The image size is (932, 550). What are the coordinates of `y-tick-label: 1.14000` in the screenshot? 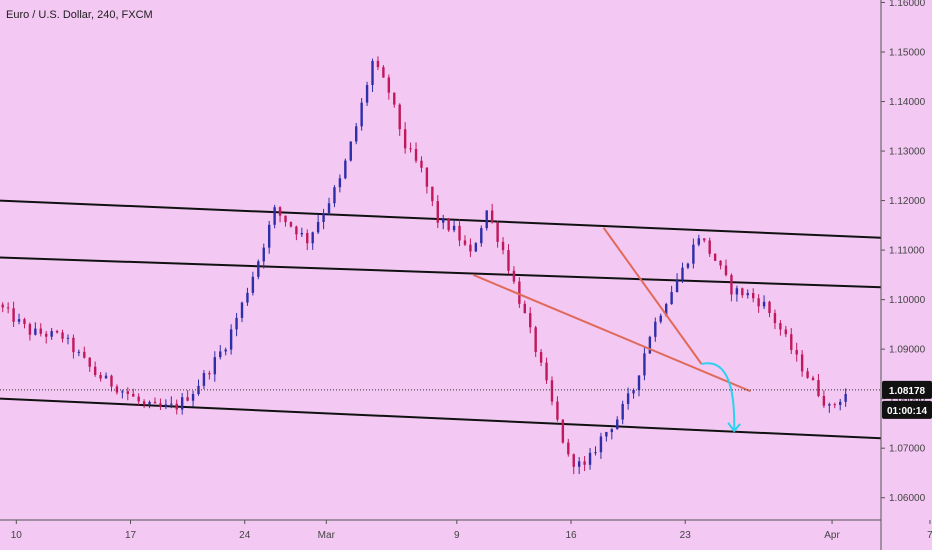 It's located at (907, 102).